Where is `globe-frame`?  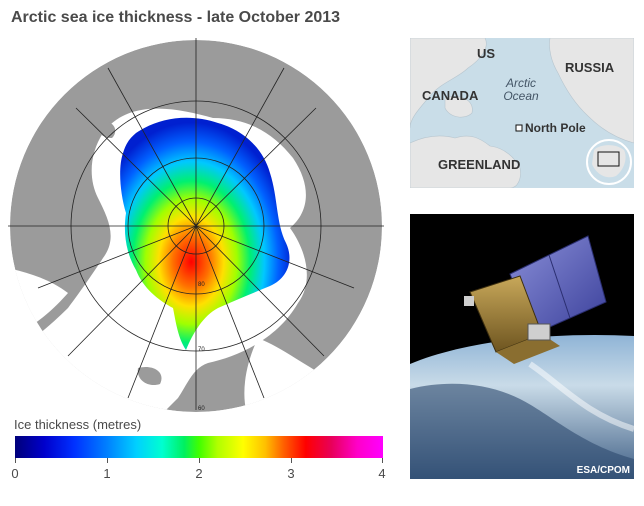 globe-frame is located at coordinates (608, 159).